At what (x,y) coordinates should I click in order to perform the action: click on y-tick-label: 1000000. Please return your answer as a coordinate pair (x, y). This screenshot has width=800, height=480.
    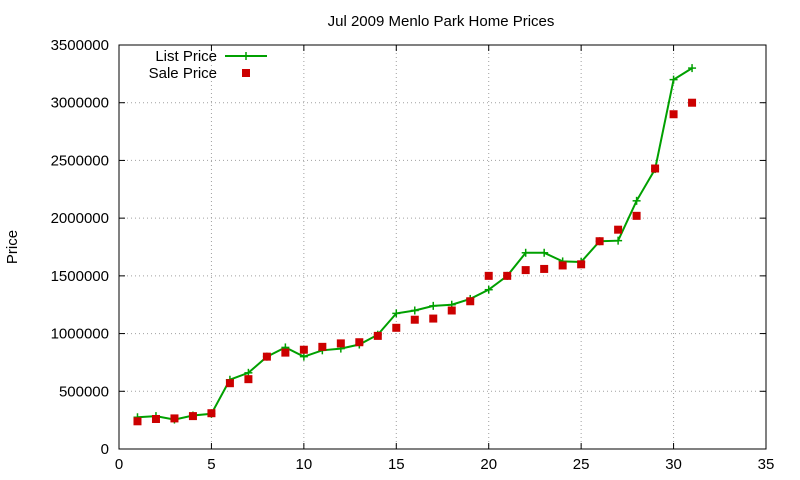
    Looking at the image, I should click on (80, 334).